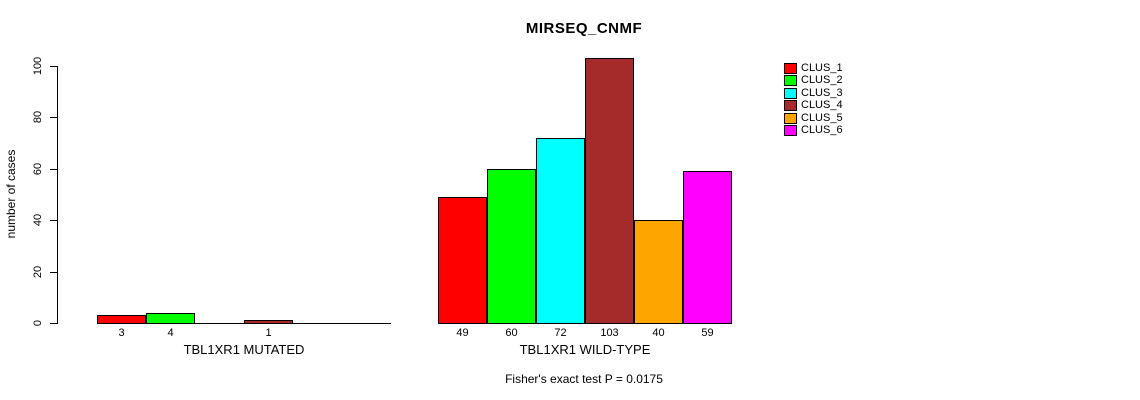 The height and width of the screenshot is (400, 1140). Describe the element at coordinates (38, 323) in the screenshot. I see `y-tick-label: 0` at that location.